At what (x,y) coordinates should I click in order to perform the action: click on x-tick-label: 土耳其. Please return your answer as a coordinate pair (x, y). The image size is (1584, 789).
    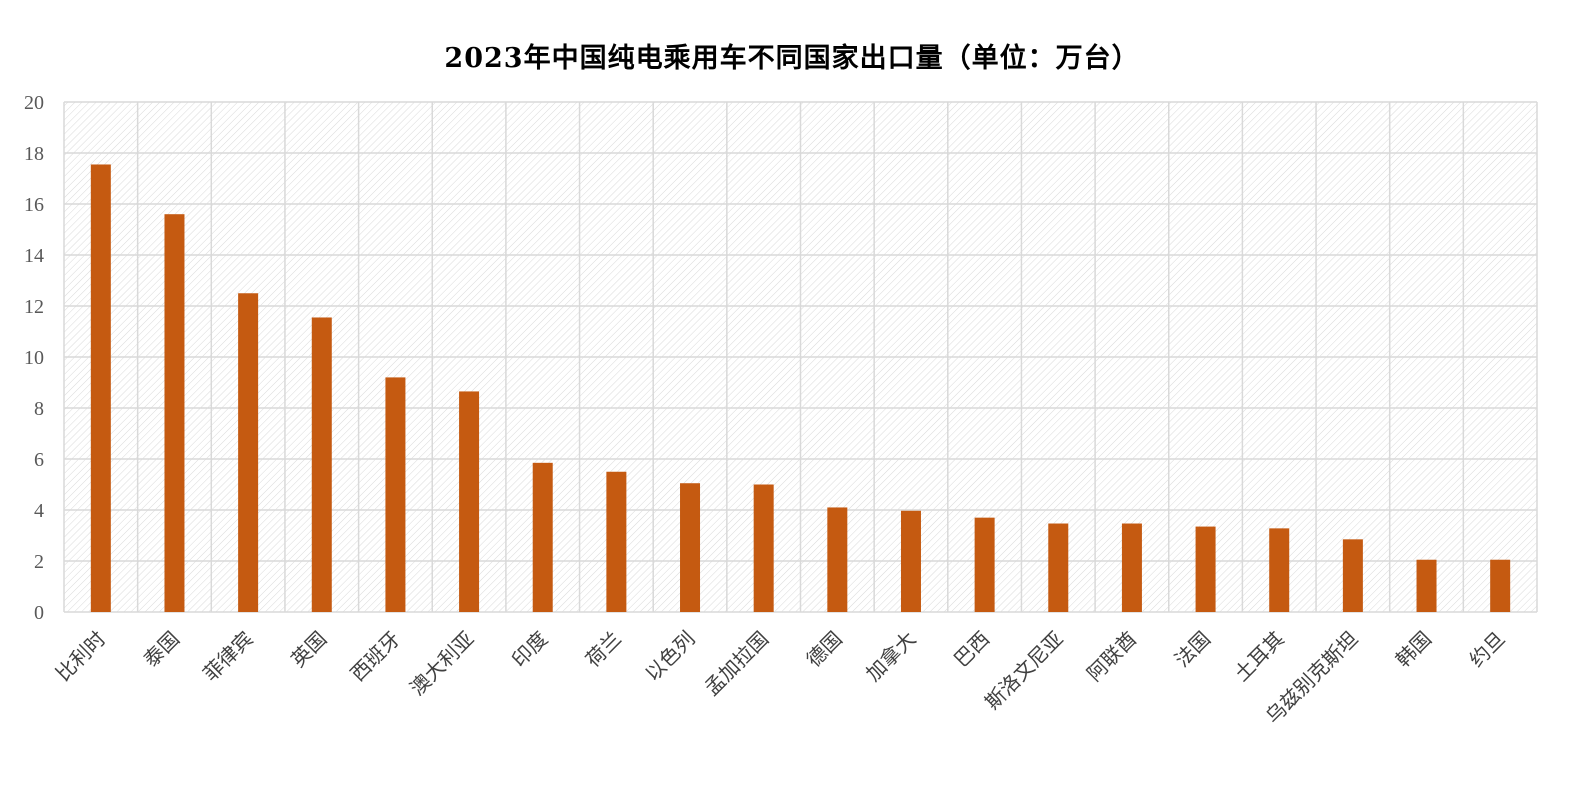
    Looking at the image, I should click on (1258, 656).